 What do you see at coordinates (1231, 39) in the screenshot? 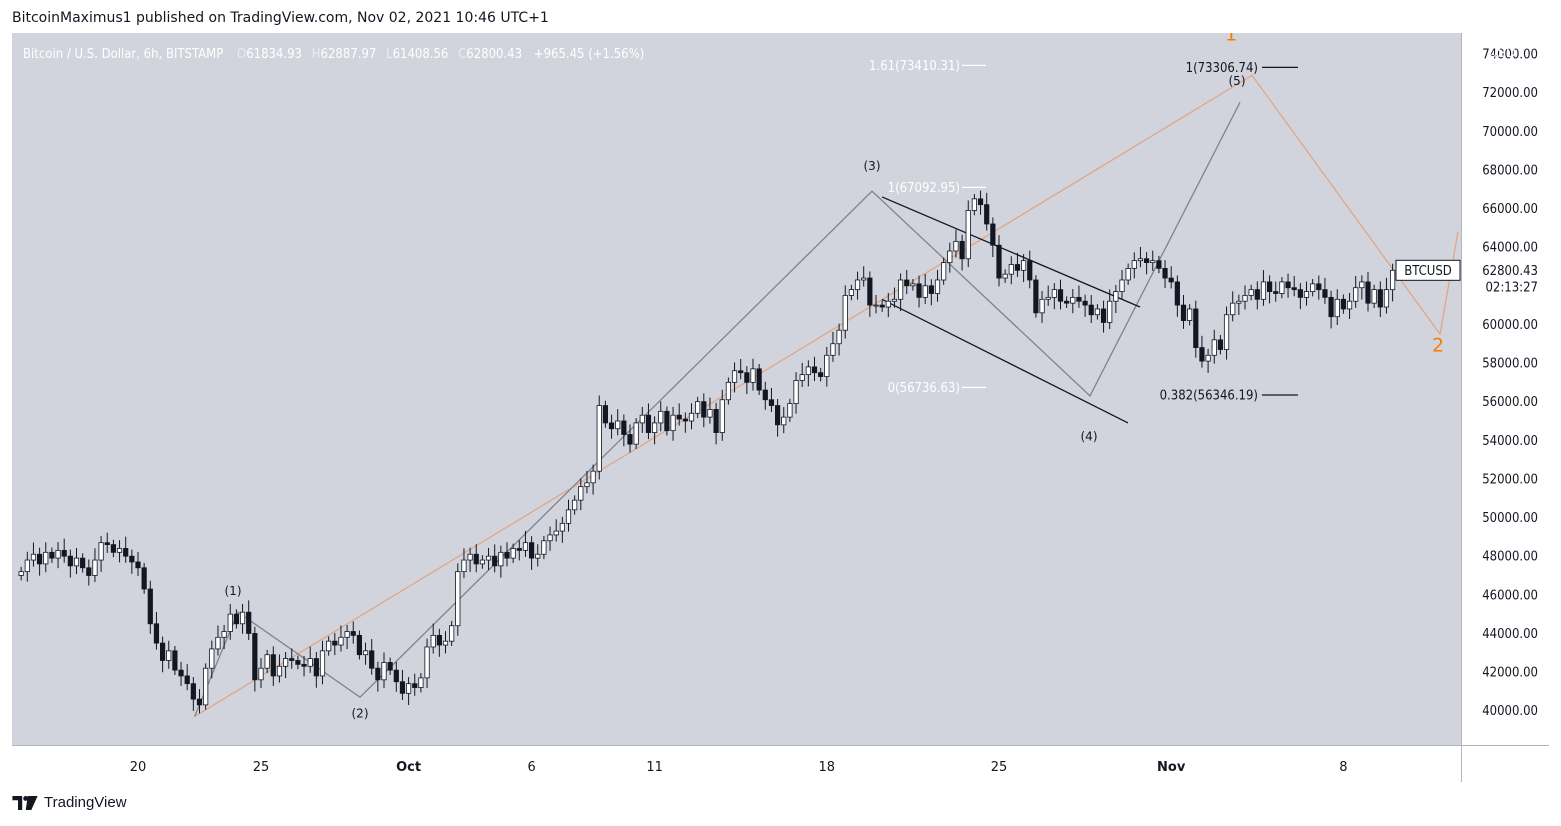
I see `higher-degree-wave-label: 1` at bounding box center [1231, 39].